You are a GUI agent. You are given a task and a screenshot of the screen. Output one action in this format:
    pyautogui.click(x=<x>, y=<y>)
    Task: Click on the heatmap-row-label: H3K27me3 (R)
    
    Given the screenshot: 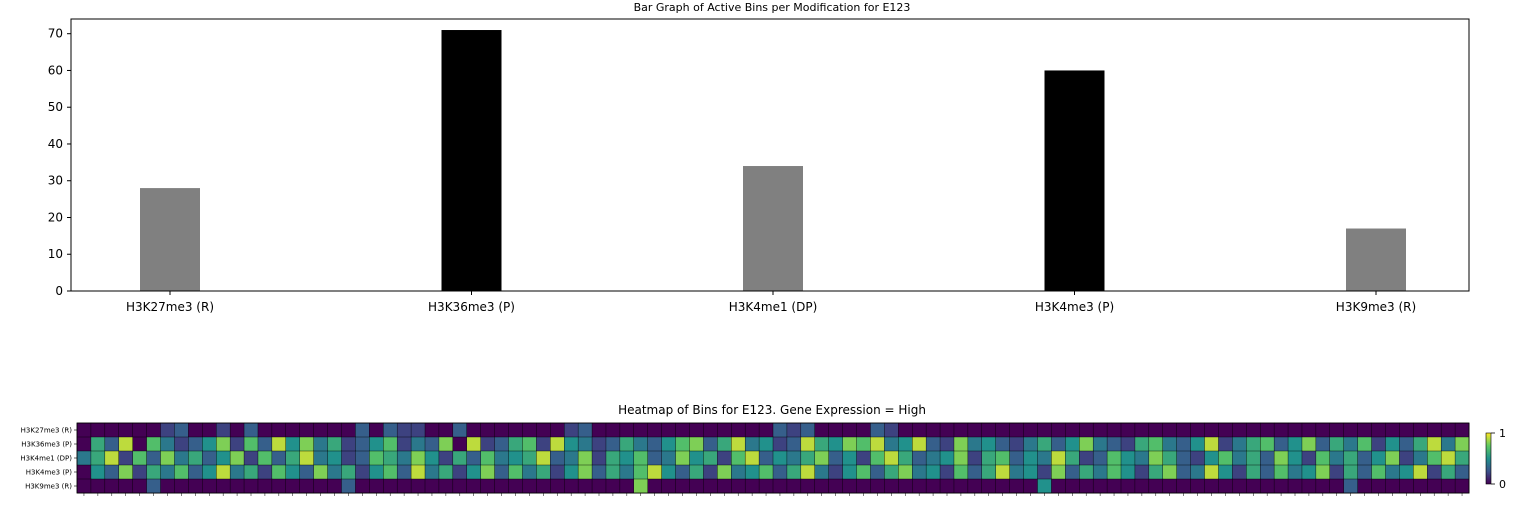 What is the action you would take?
    pyautogui.click(x=47, y=431)
    